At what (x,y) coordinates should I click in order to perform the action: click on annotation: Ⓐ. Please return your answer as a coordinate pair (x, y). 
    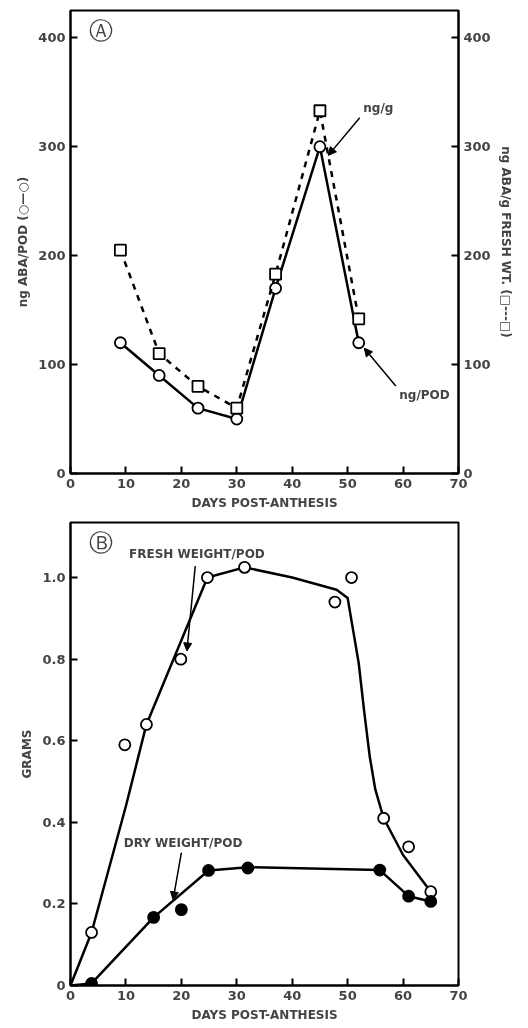
    Looking at the image, I should click on (100, 30).